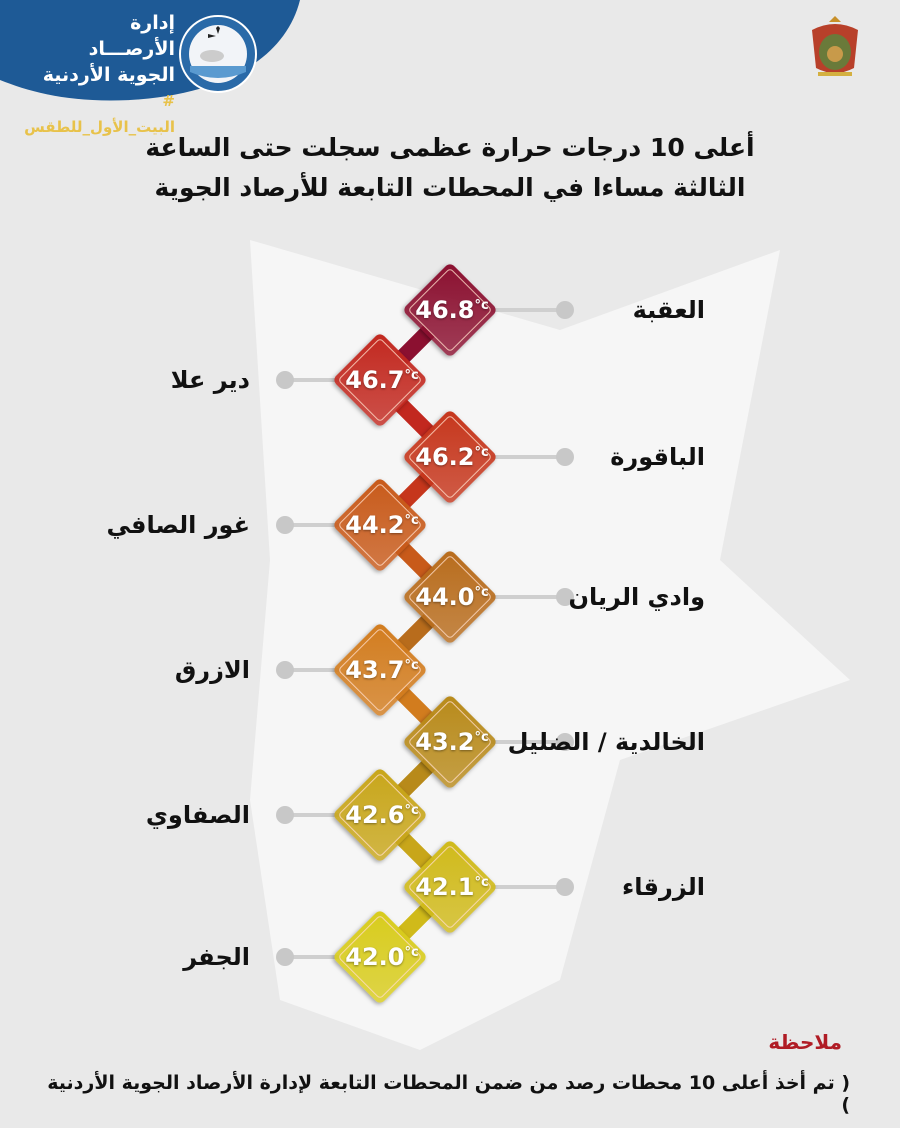 The width and height of the screenshot is (900, 1128). I want to click on temperature-value: 43.2°c, so click(451, 742).